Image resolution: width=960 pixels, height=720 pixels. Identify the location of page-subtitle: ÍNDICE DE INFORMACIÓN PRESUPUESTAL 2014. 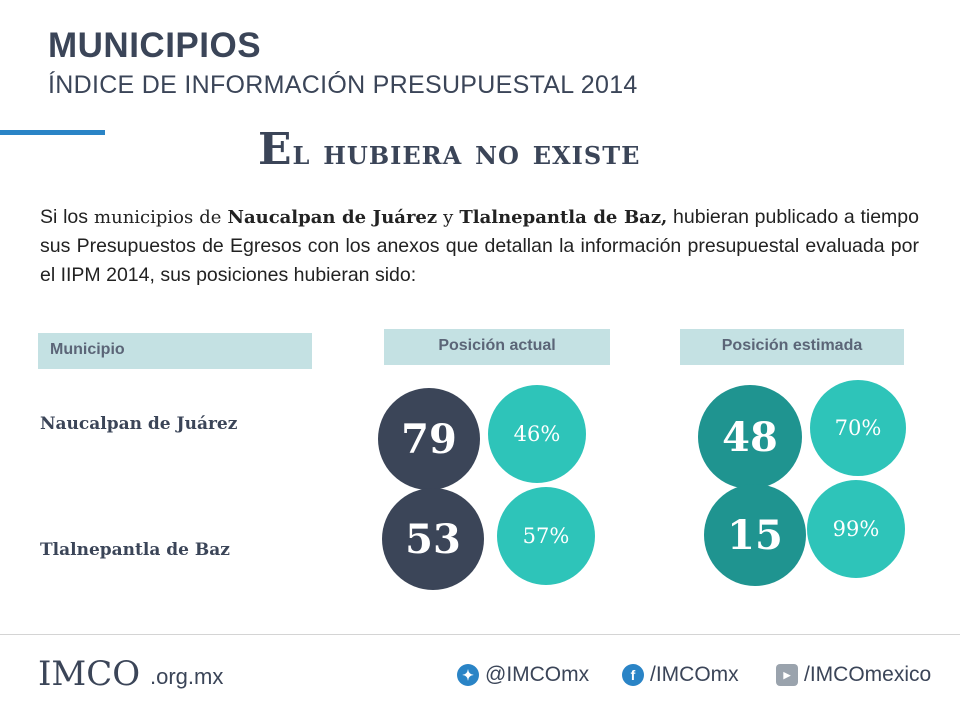
(343, 85).